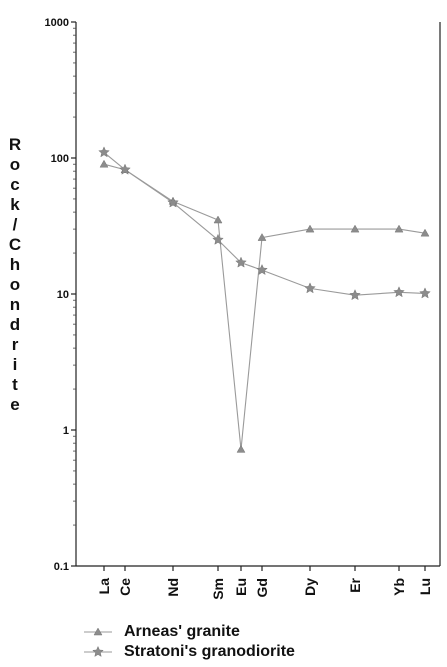 This screenshot has height=667, width=447. What do you see at coordinates (399, 587) in the screenshot?
I see `x-tick-label: Yb` at bounding box center [399, 587].